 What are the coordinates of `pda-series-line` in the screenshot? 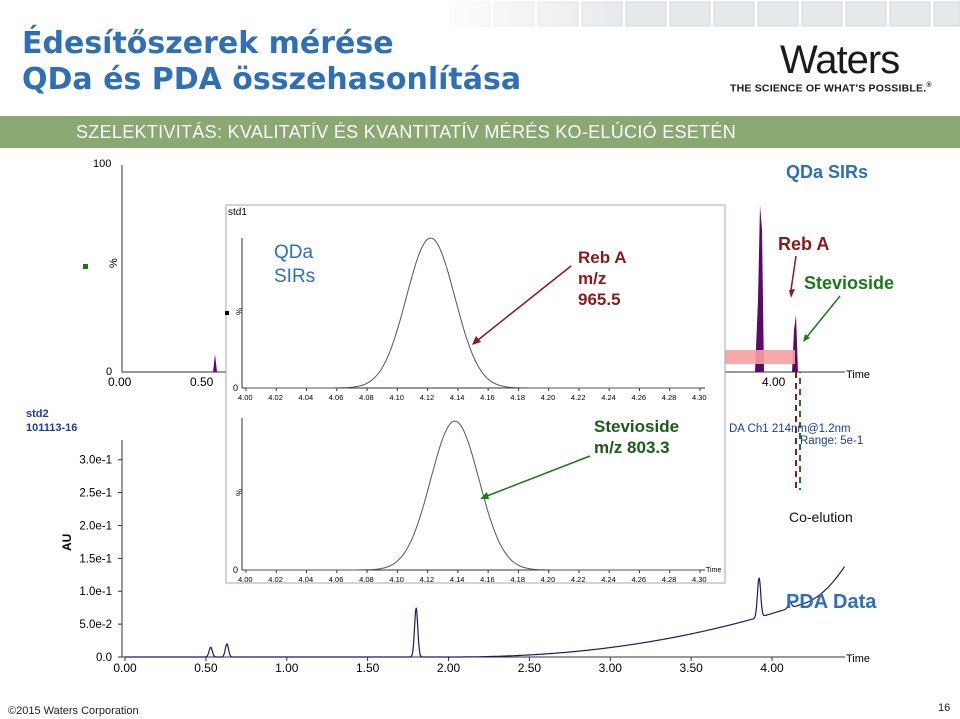 It's located at (485, 612).